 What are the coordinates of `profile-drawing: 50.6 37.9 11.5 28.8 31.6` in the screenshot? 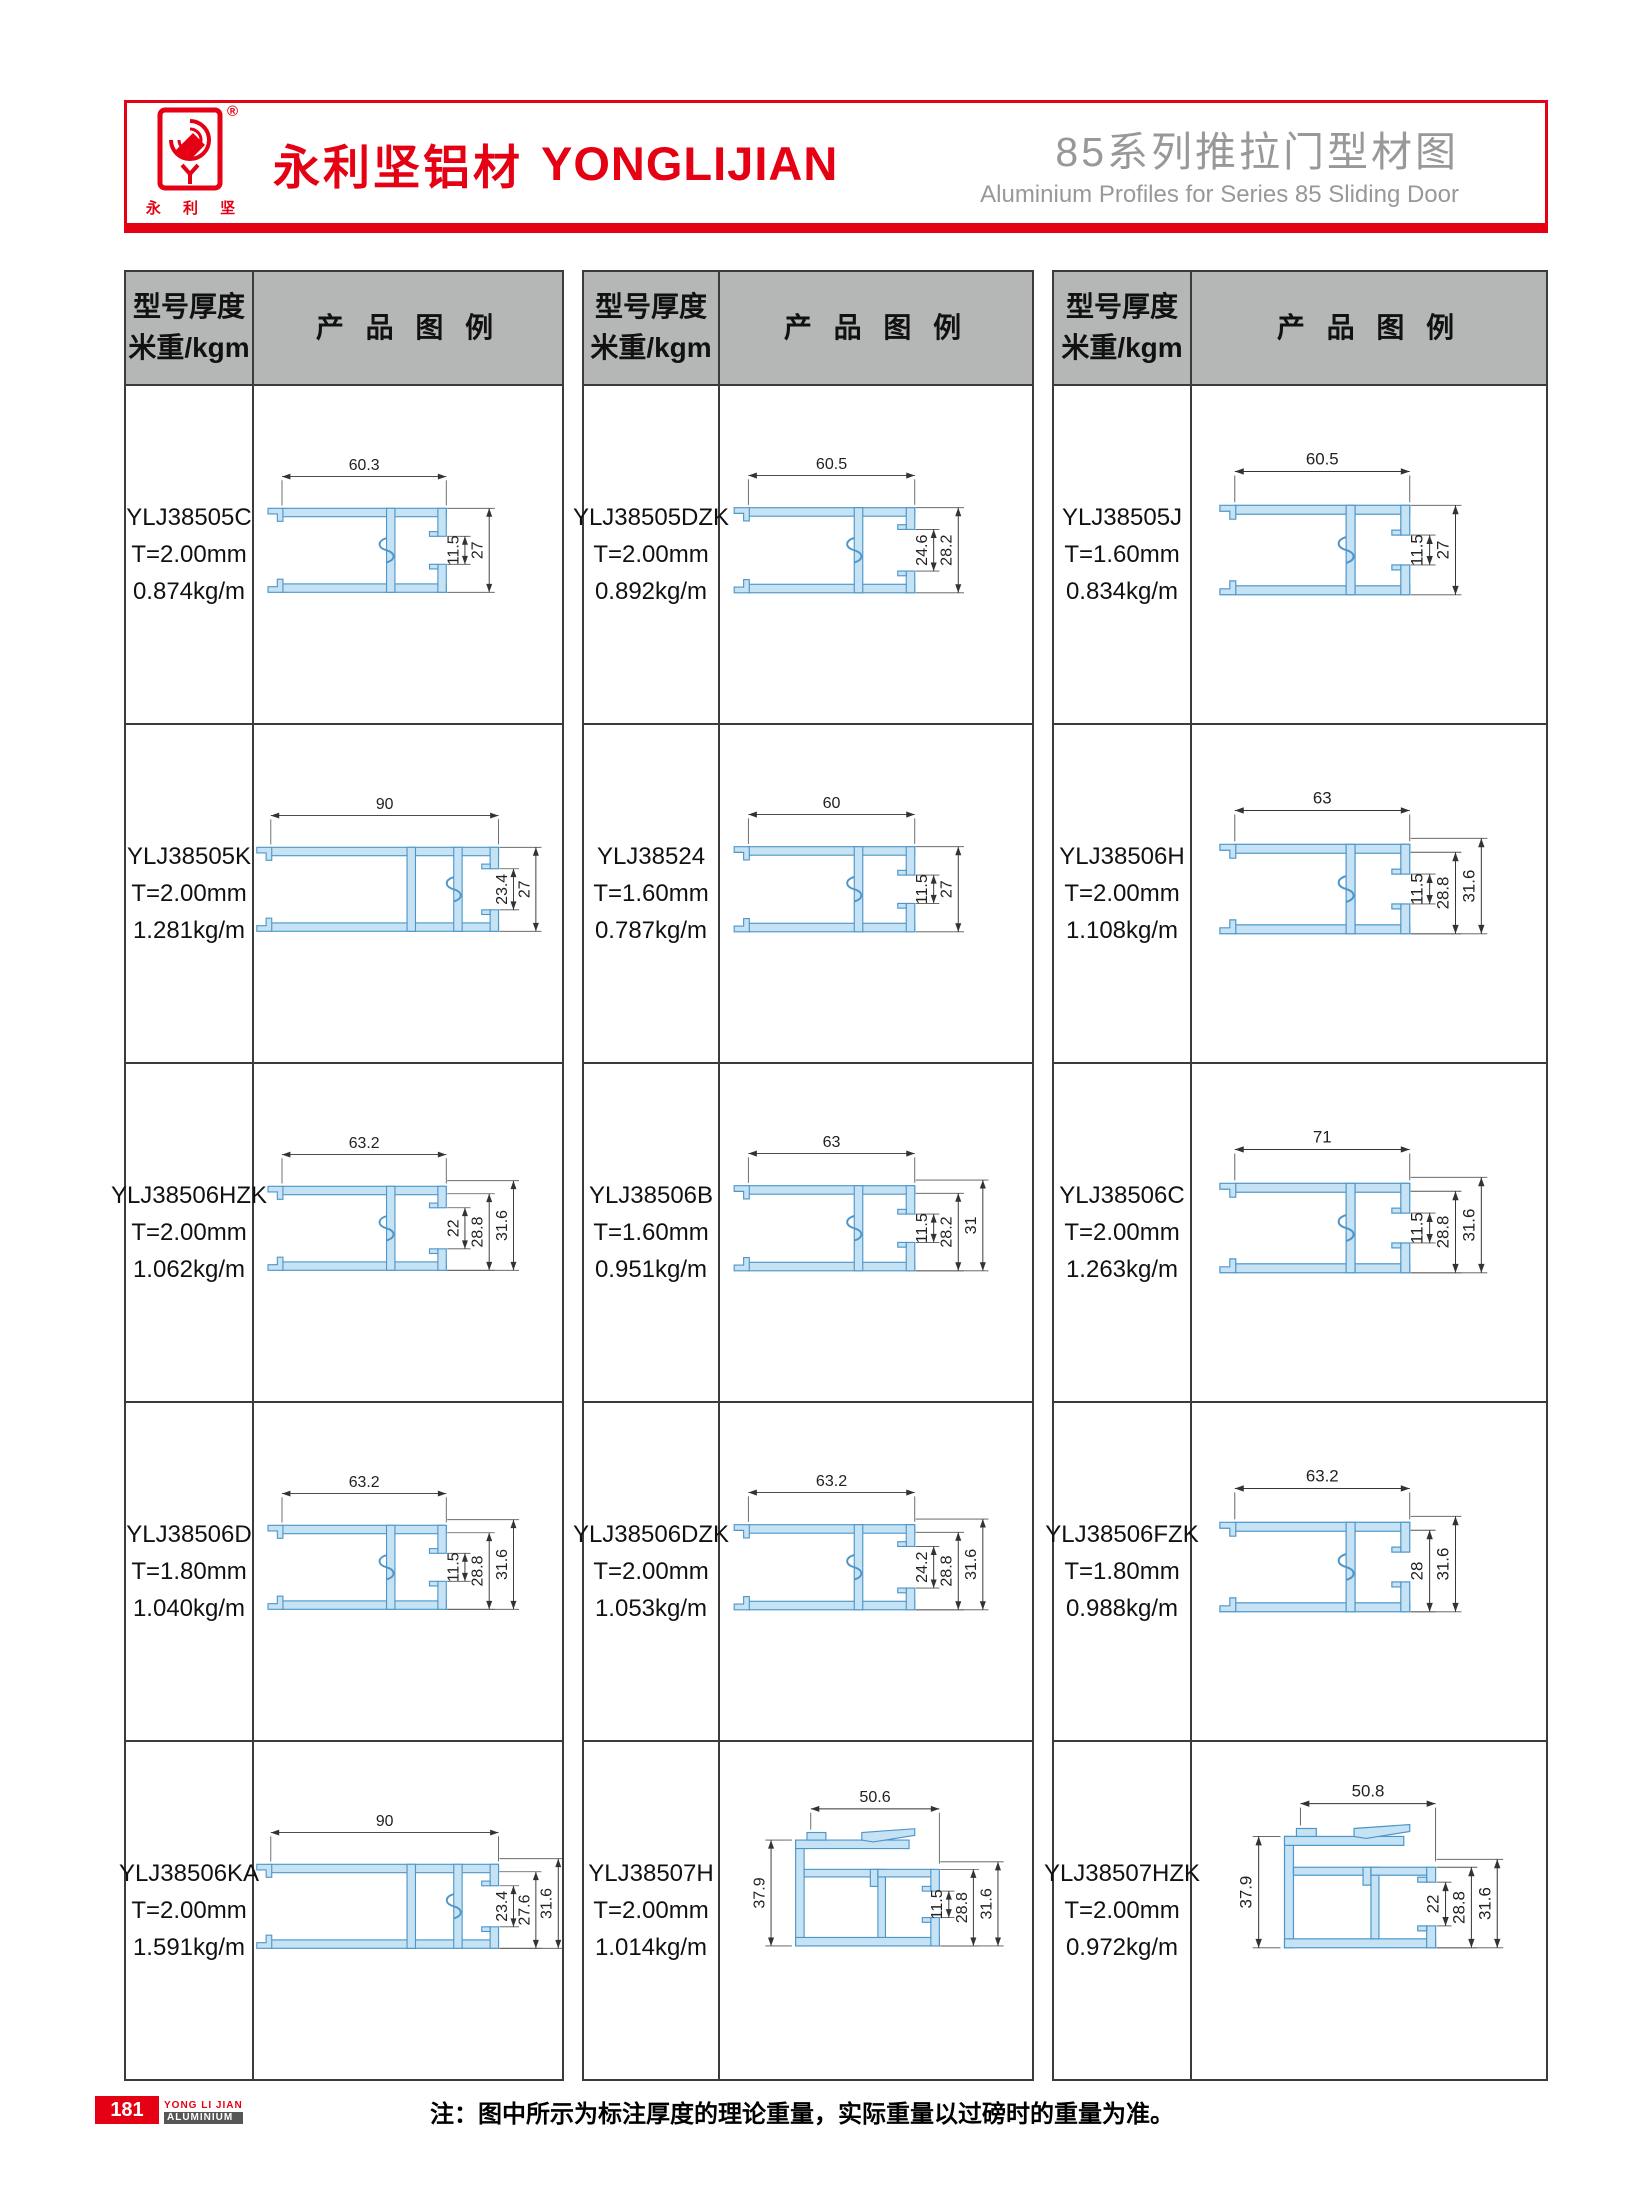 It's located at (877, 1867).